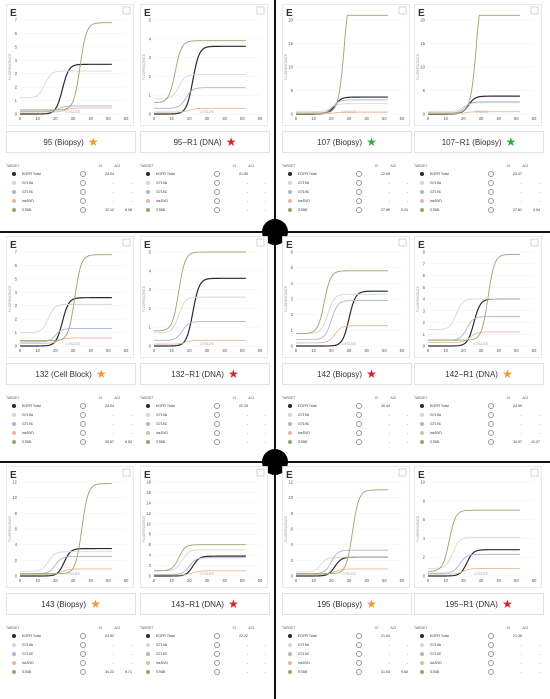 Image resolution: width=550 pixels, height=699 pixels. What do you see at coordinates (340, 374) in the screenshot?
I see `sample-name: 142 (Biopsy)` at bounding box center [340, 374].